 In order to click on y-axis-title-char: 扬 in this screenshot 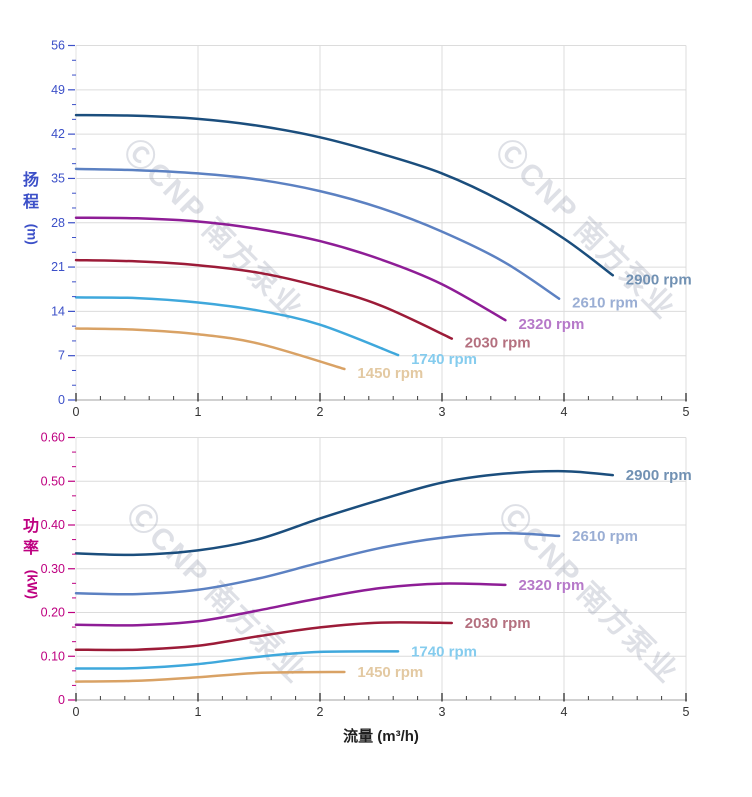, I will do `click(31, 179)`.